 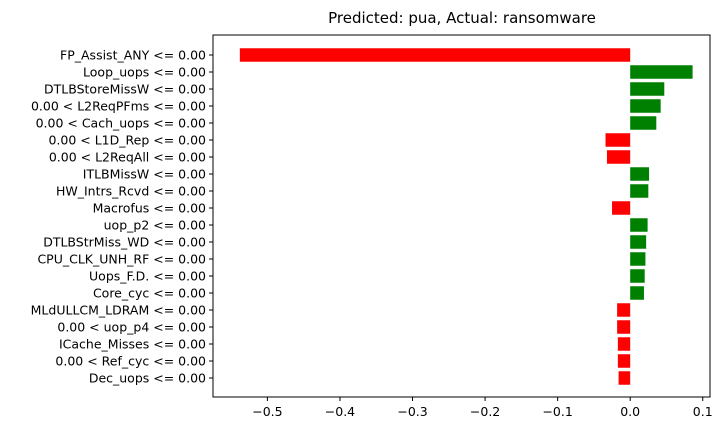 What do you see at coordinates (462, 18) in the screenshot?
I see `chart-title: Predicted: pua, Actual: ransomware` at bounding box center [462, 18].